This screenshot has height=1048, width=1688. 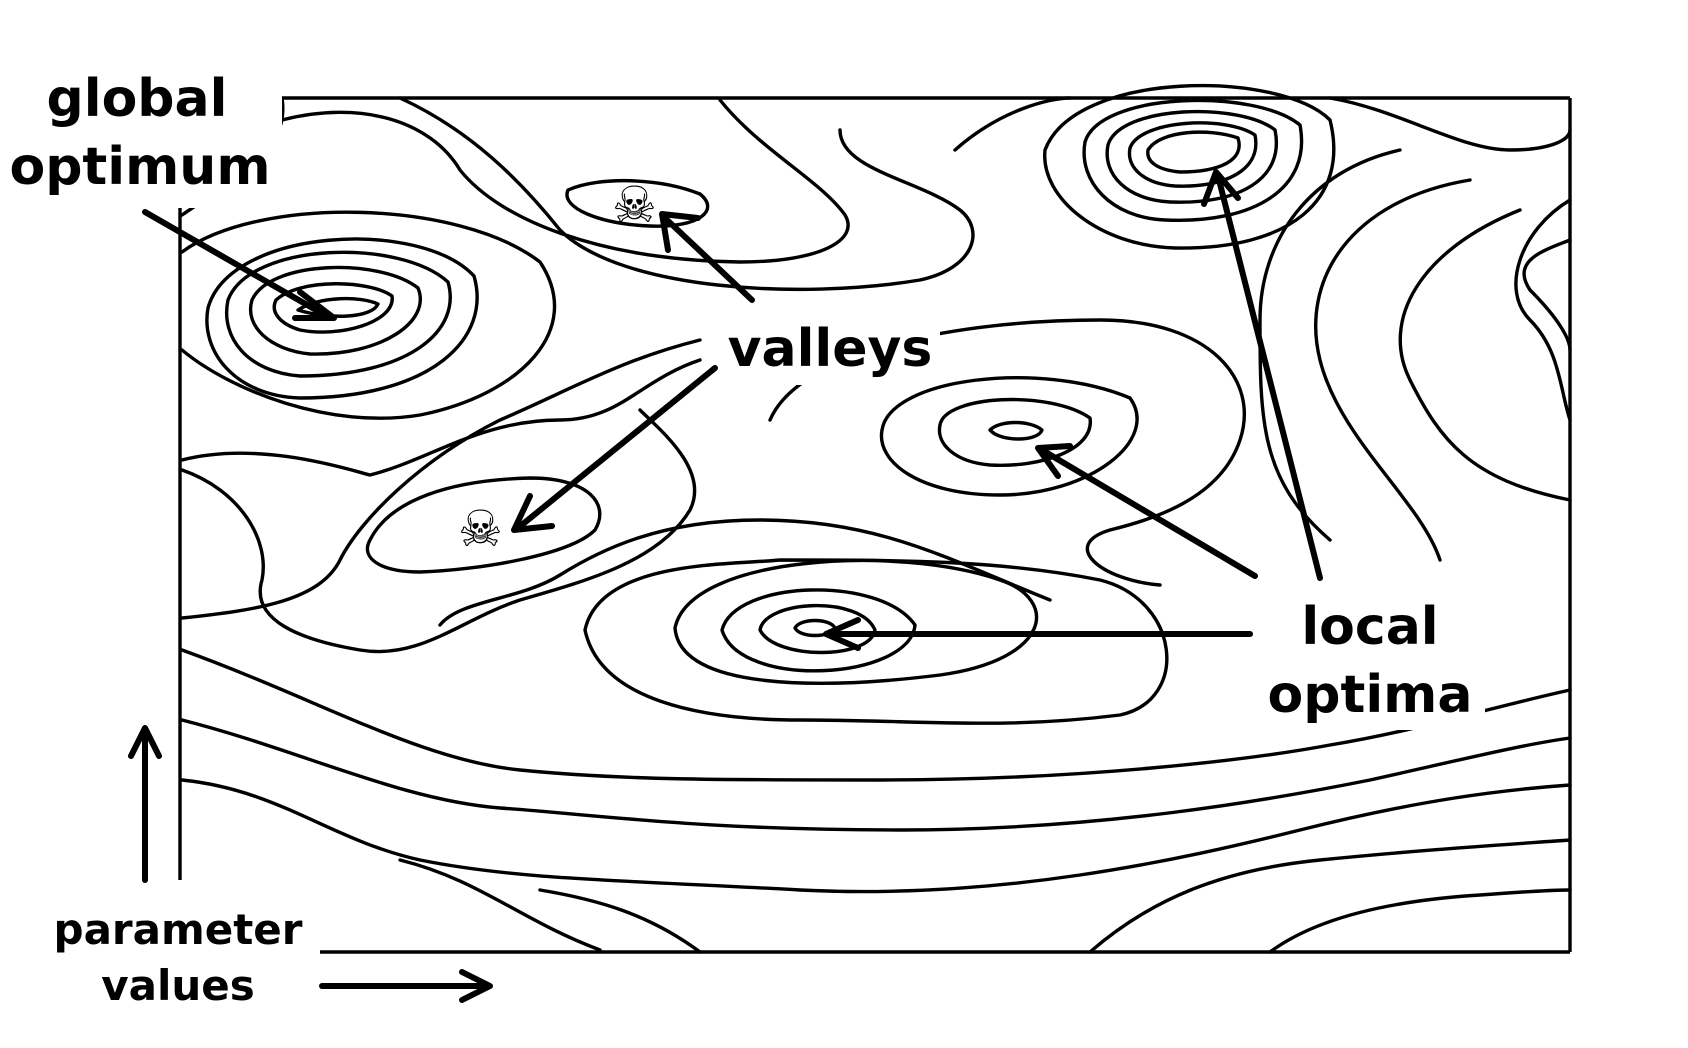 What do you see at coordinates (141, 134) in the screenshot?
I see `label-mask-global` at bounding box center [141, 134].